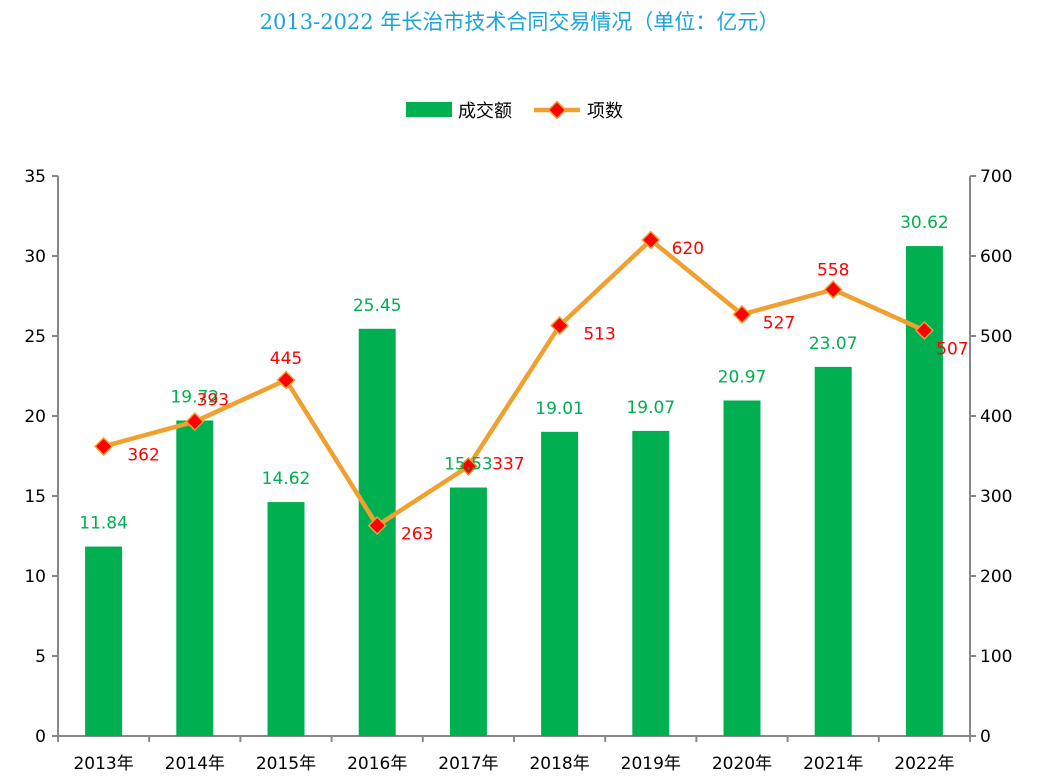  What do you see at coordinates (417, 535) in the screenshot?
I see `line-data-label: 263` at bounding box center [417, 535].